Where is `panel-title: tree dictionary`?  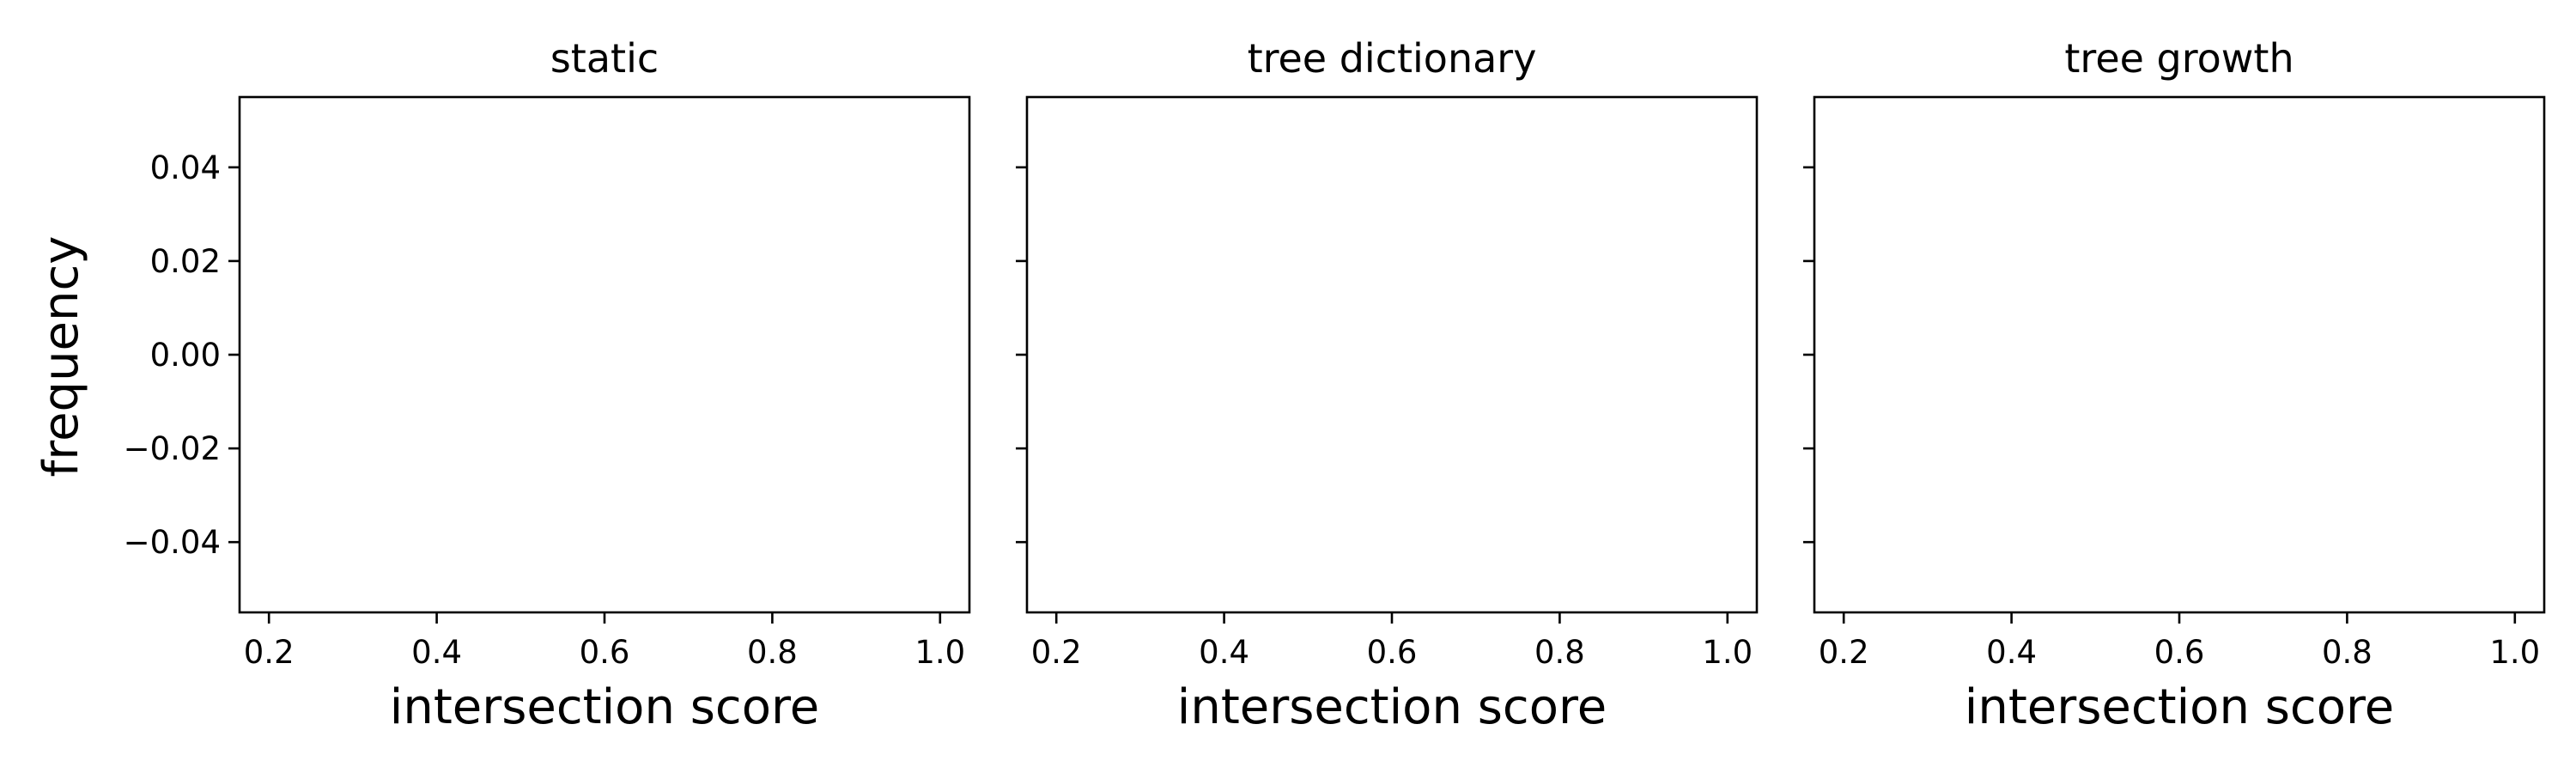 panel-title: tree dictionary is located at coordinates (1393, 58).